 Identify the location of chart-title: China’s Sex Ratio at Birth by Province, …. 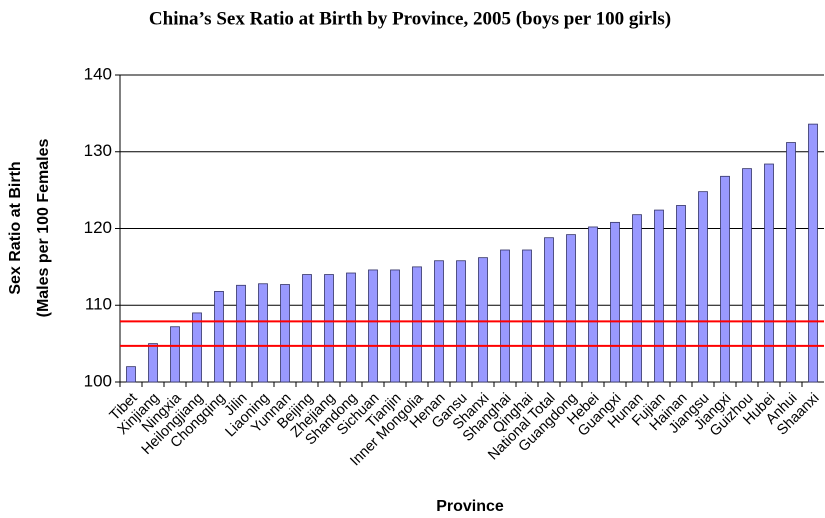
(410, 18).